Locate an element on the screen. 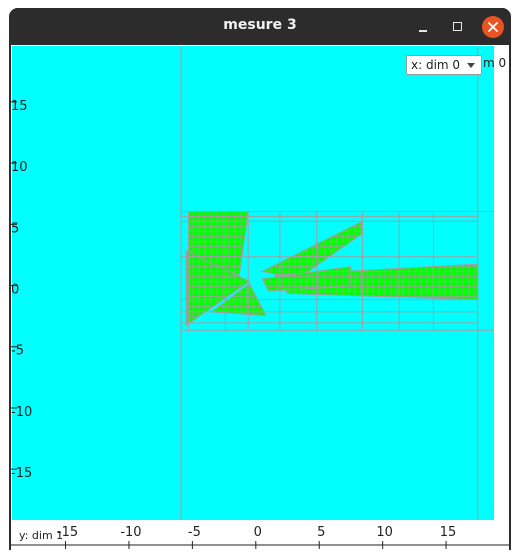  y-tick-label-2: 5 is located at coordinates (15, 228).